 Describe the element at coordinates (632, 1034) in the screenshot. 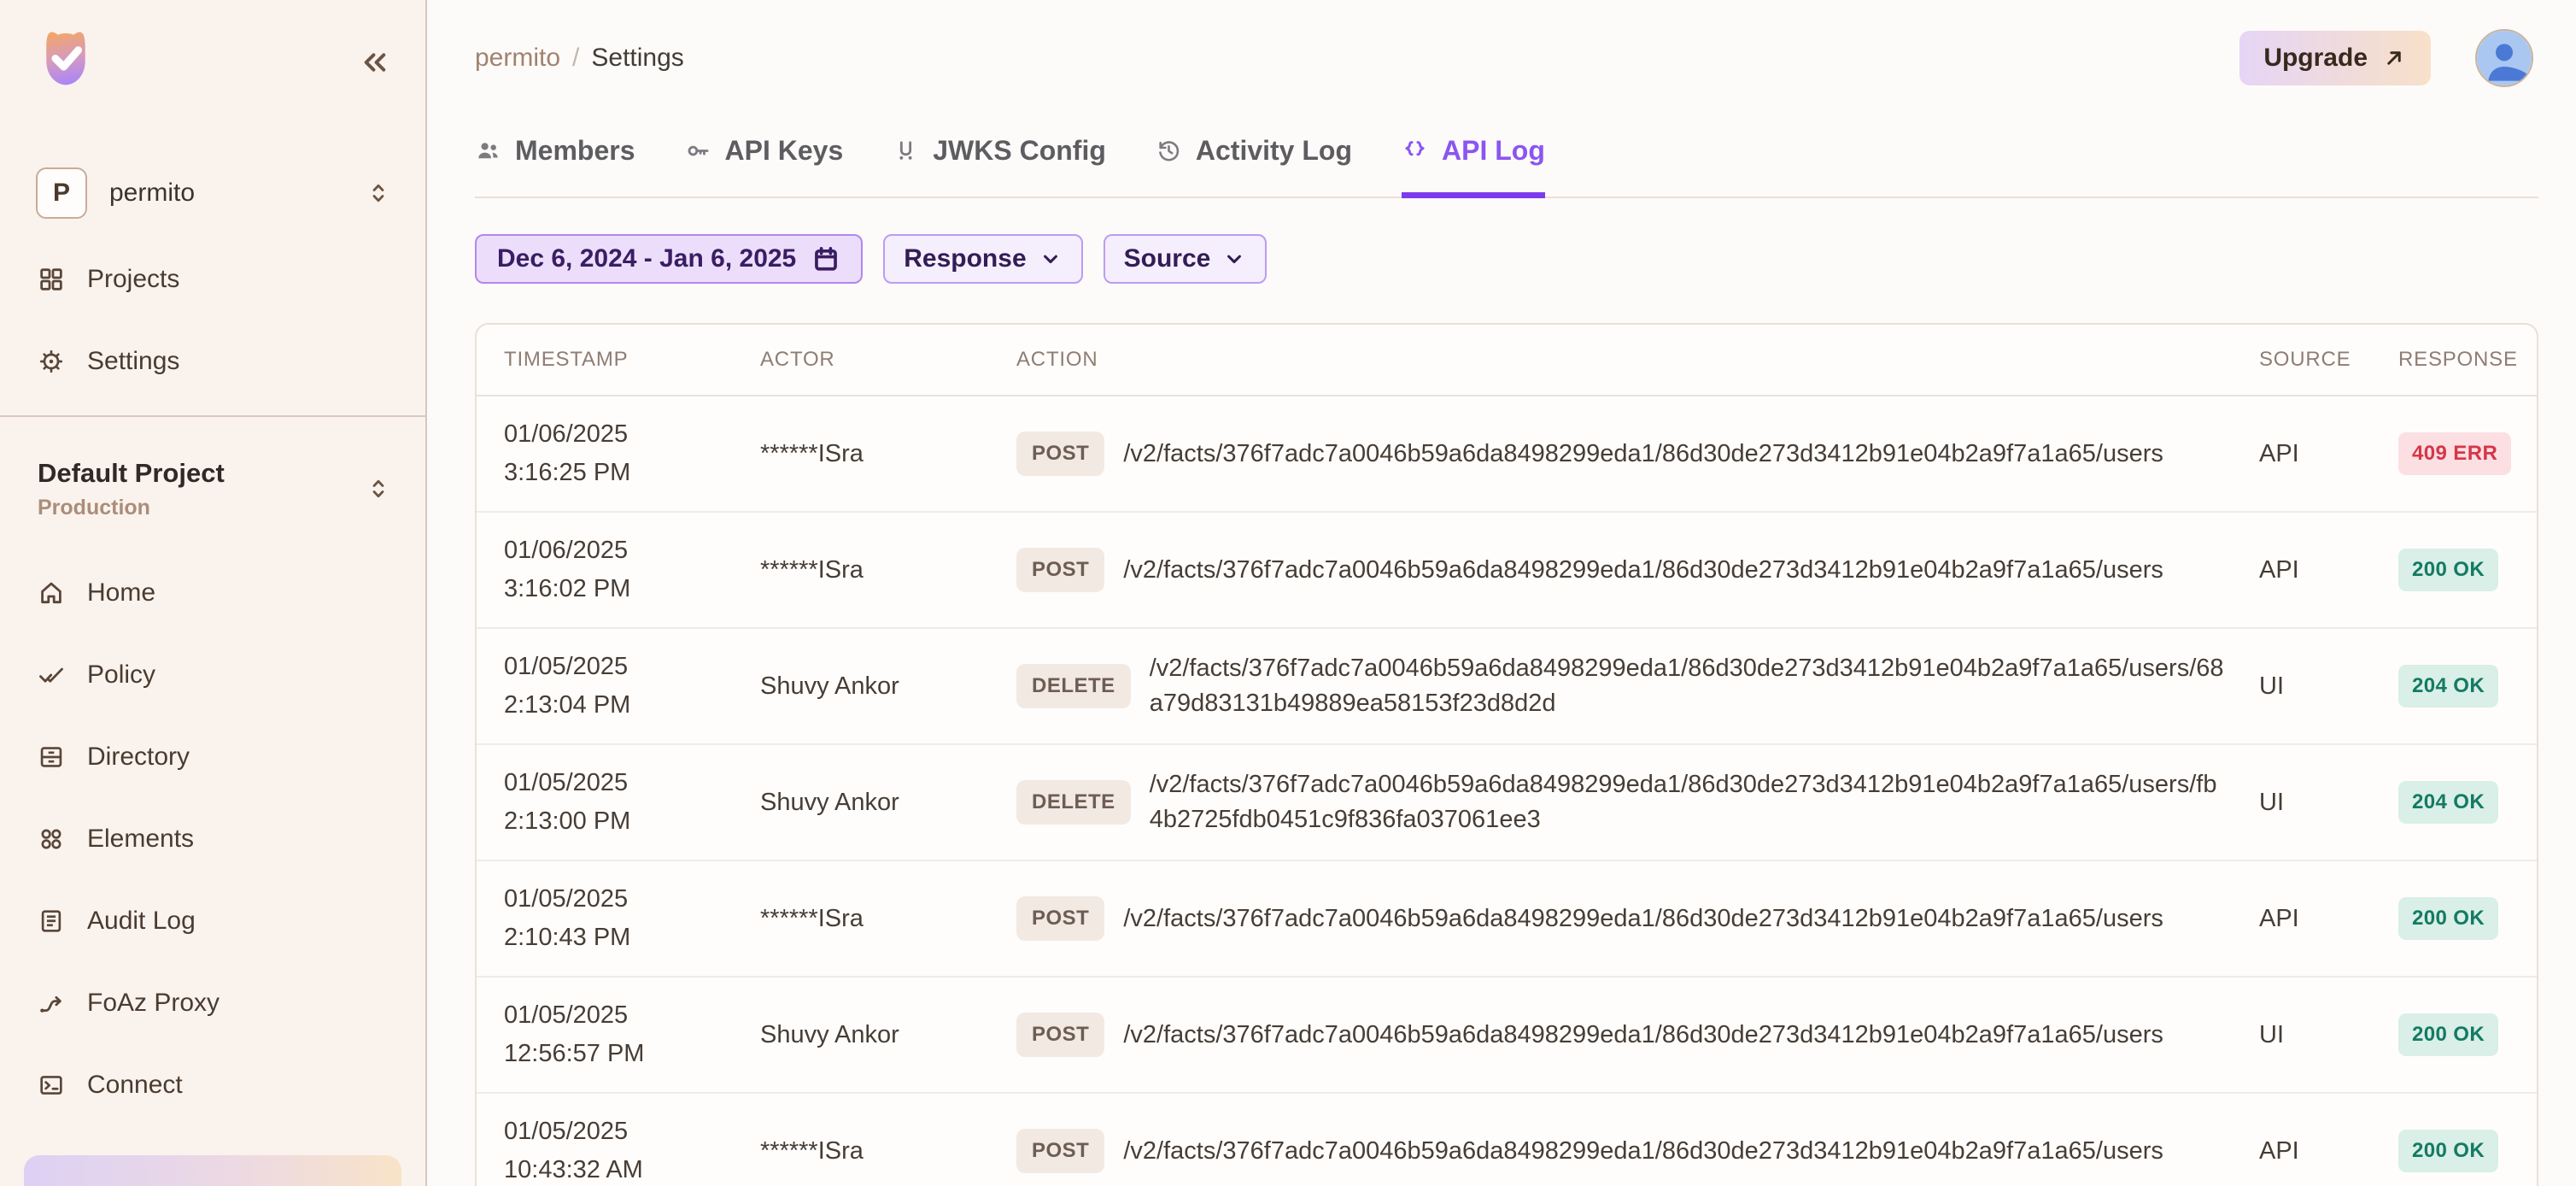

I see `timestamp-cell: 01/05/2025 12:56:57 PM` at that location.